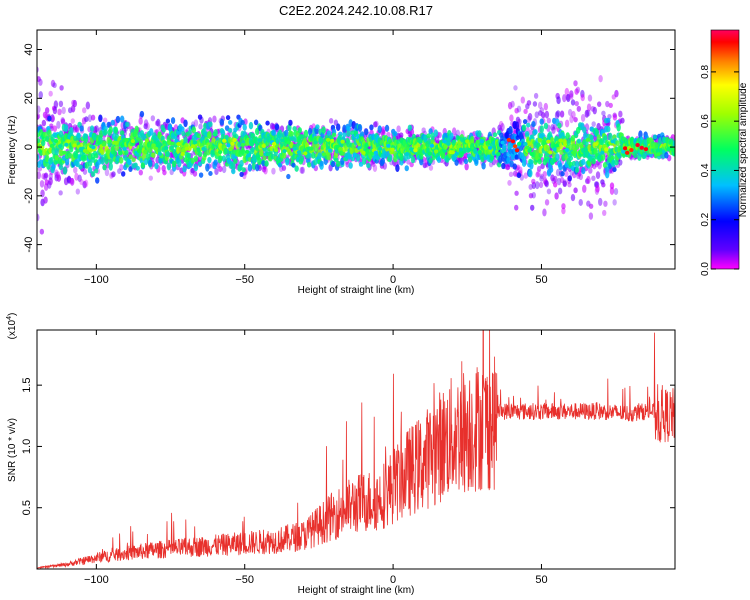 The image size is (750, 600). Describe the element at coordinates (705, 121) in the screenshot. I see `colorbar-tick-label: 0.6` at that location.